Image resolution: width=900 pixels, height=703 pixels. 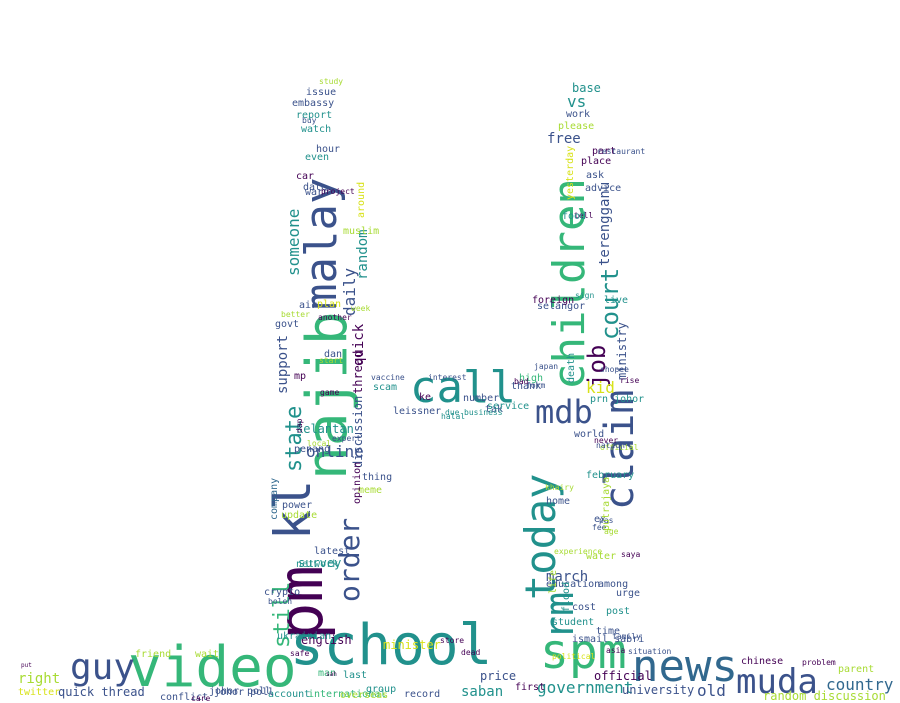 I want to click on word-mp: mp, so click(x=300, y=376).